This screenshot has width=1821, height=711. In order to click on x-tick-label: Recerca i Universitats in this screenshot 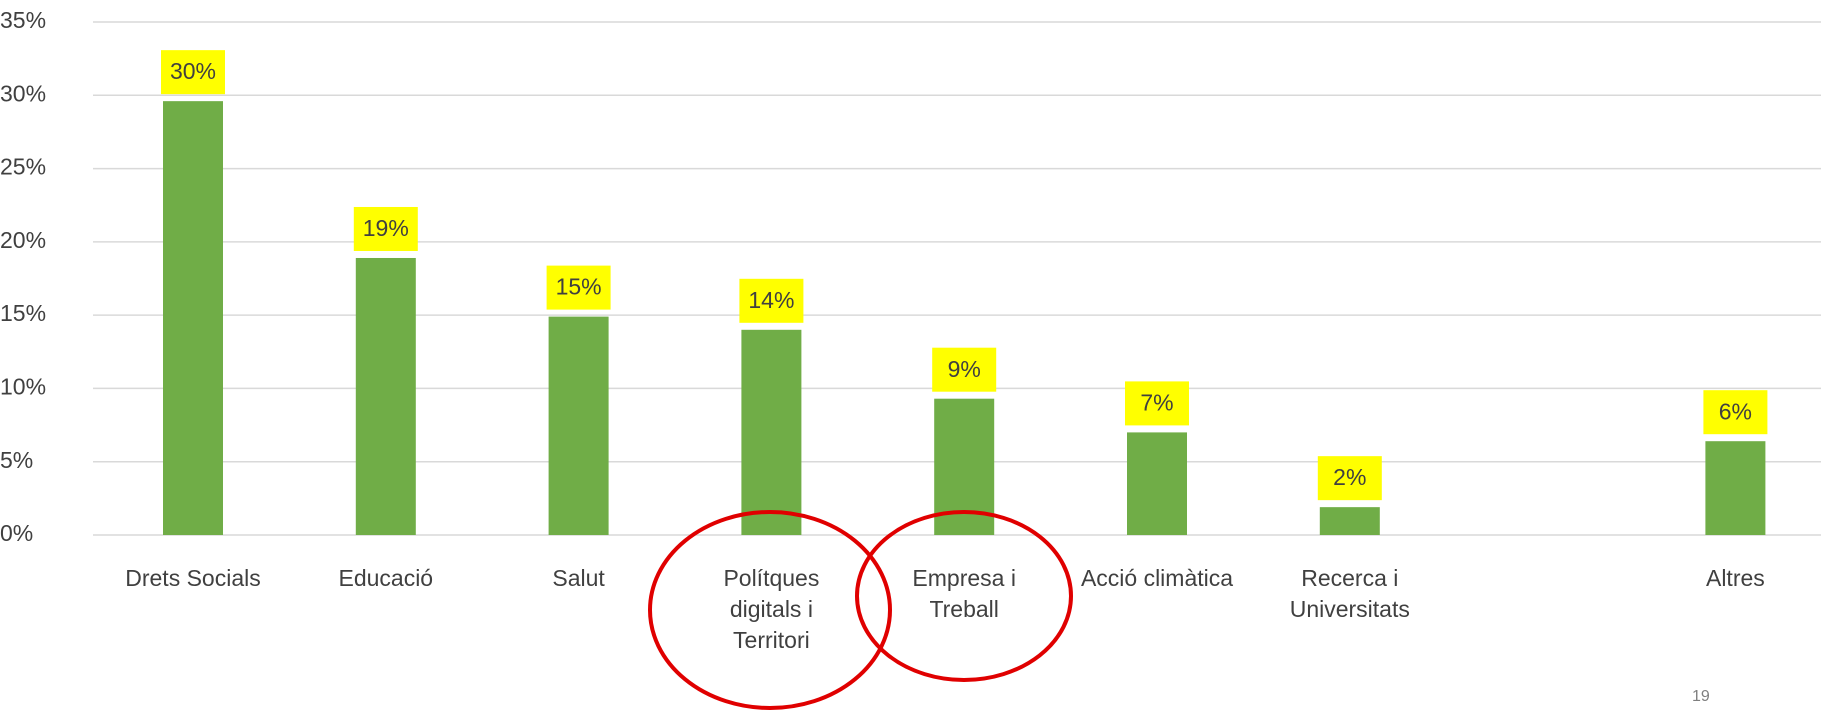, I will do `click(1349, 593)`.